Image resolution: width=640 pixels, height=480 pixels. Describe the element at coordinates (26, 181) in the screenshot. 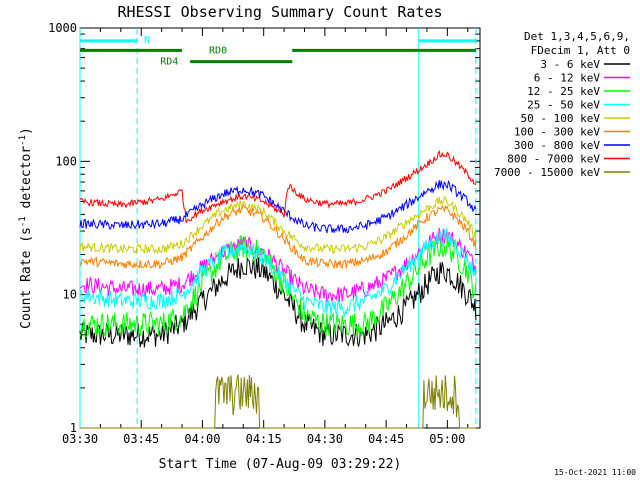

I see `y-axis-label-part2: detector` at that location.